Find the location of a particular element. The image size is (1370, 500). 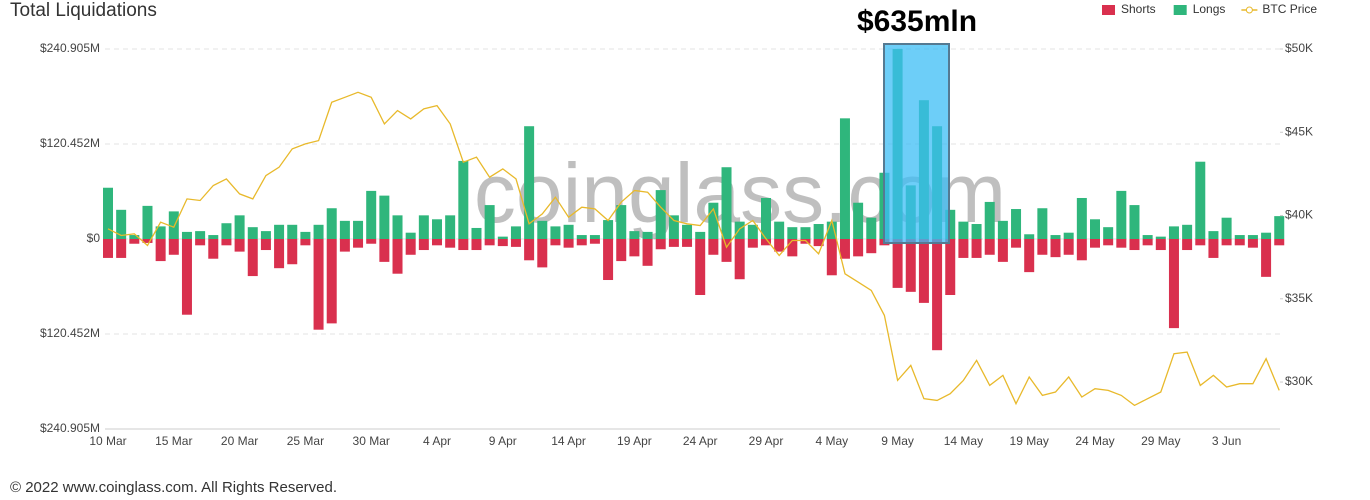

x-tick-label: 14 May is located at coordinates (963, 441).